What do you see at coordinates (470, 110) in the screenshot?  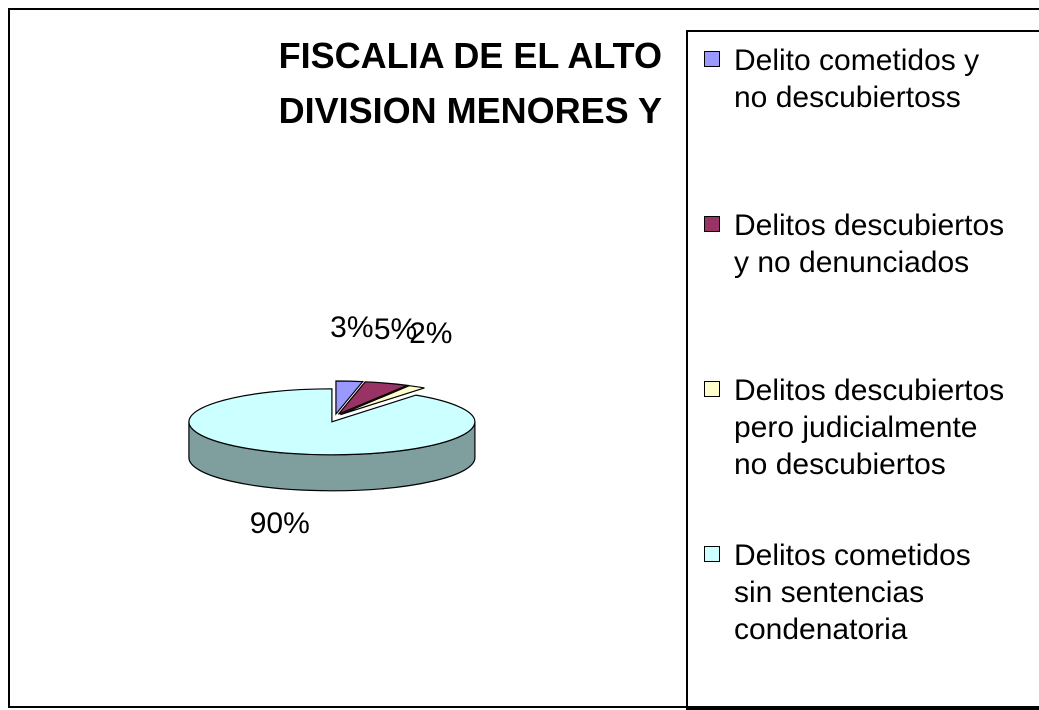 I see `chart-title: DIVISION MENORES Y` at bounding box center [470, 110].